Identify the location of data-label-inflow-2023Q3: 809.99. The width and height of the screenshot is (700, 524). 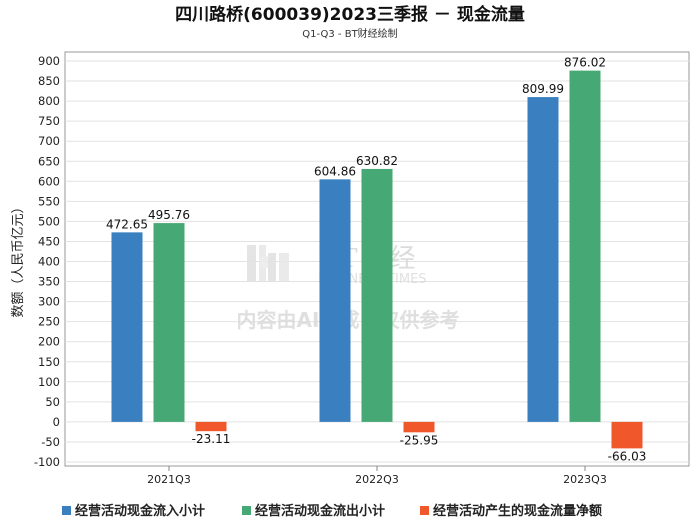
(543, 89).